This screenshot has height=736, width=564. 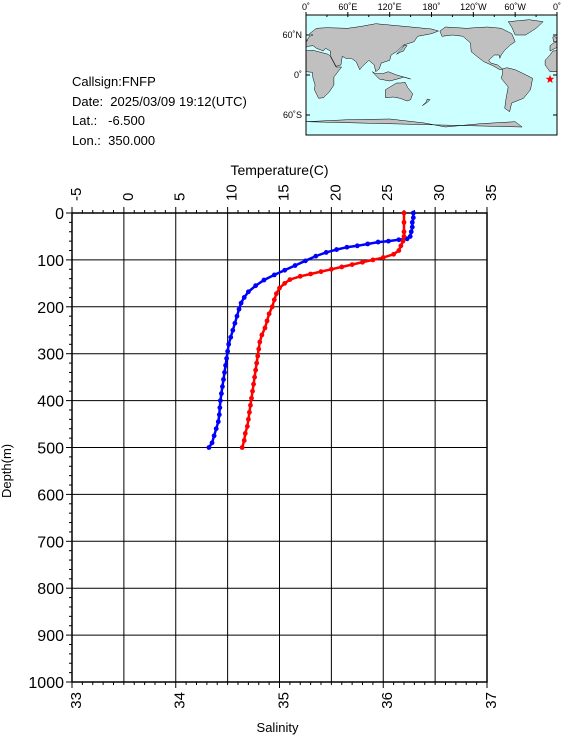 What do you see at coordinates (50, 589) in the screenshot?
I see `depth-tick-label: 800` at bounding box center [50, 589].